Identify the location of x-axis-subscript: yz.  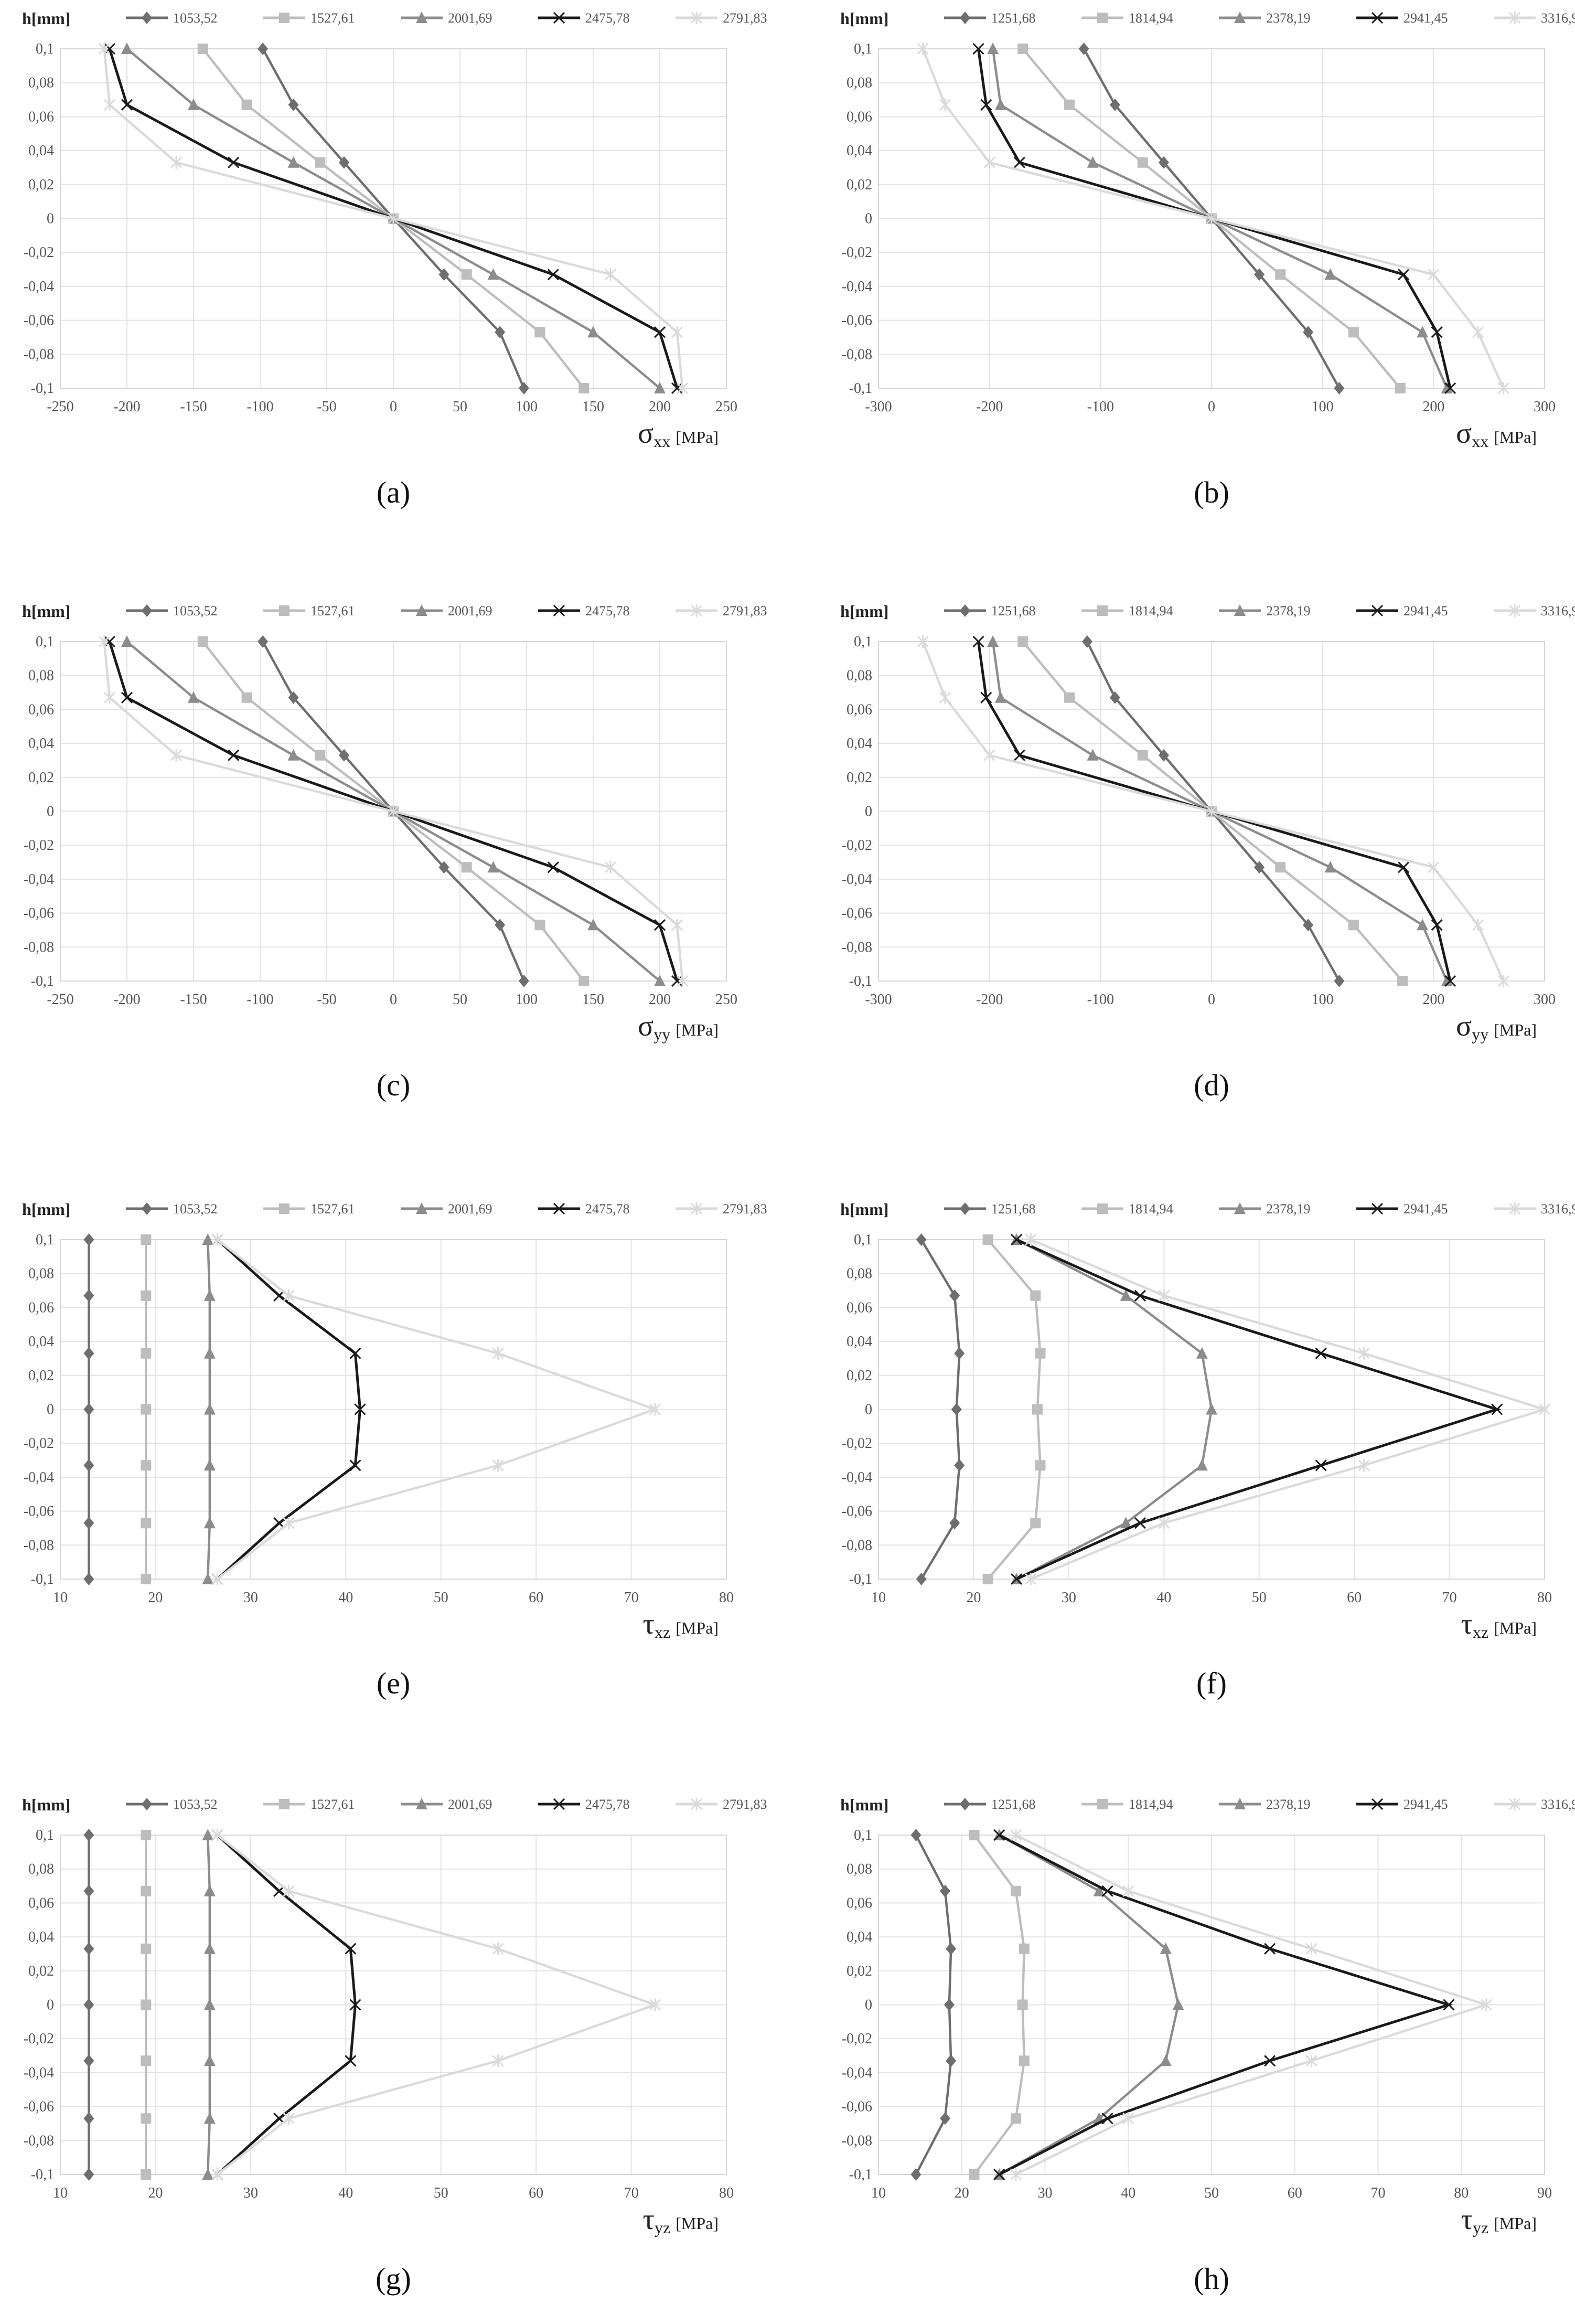
(662, 2227).